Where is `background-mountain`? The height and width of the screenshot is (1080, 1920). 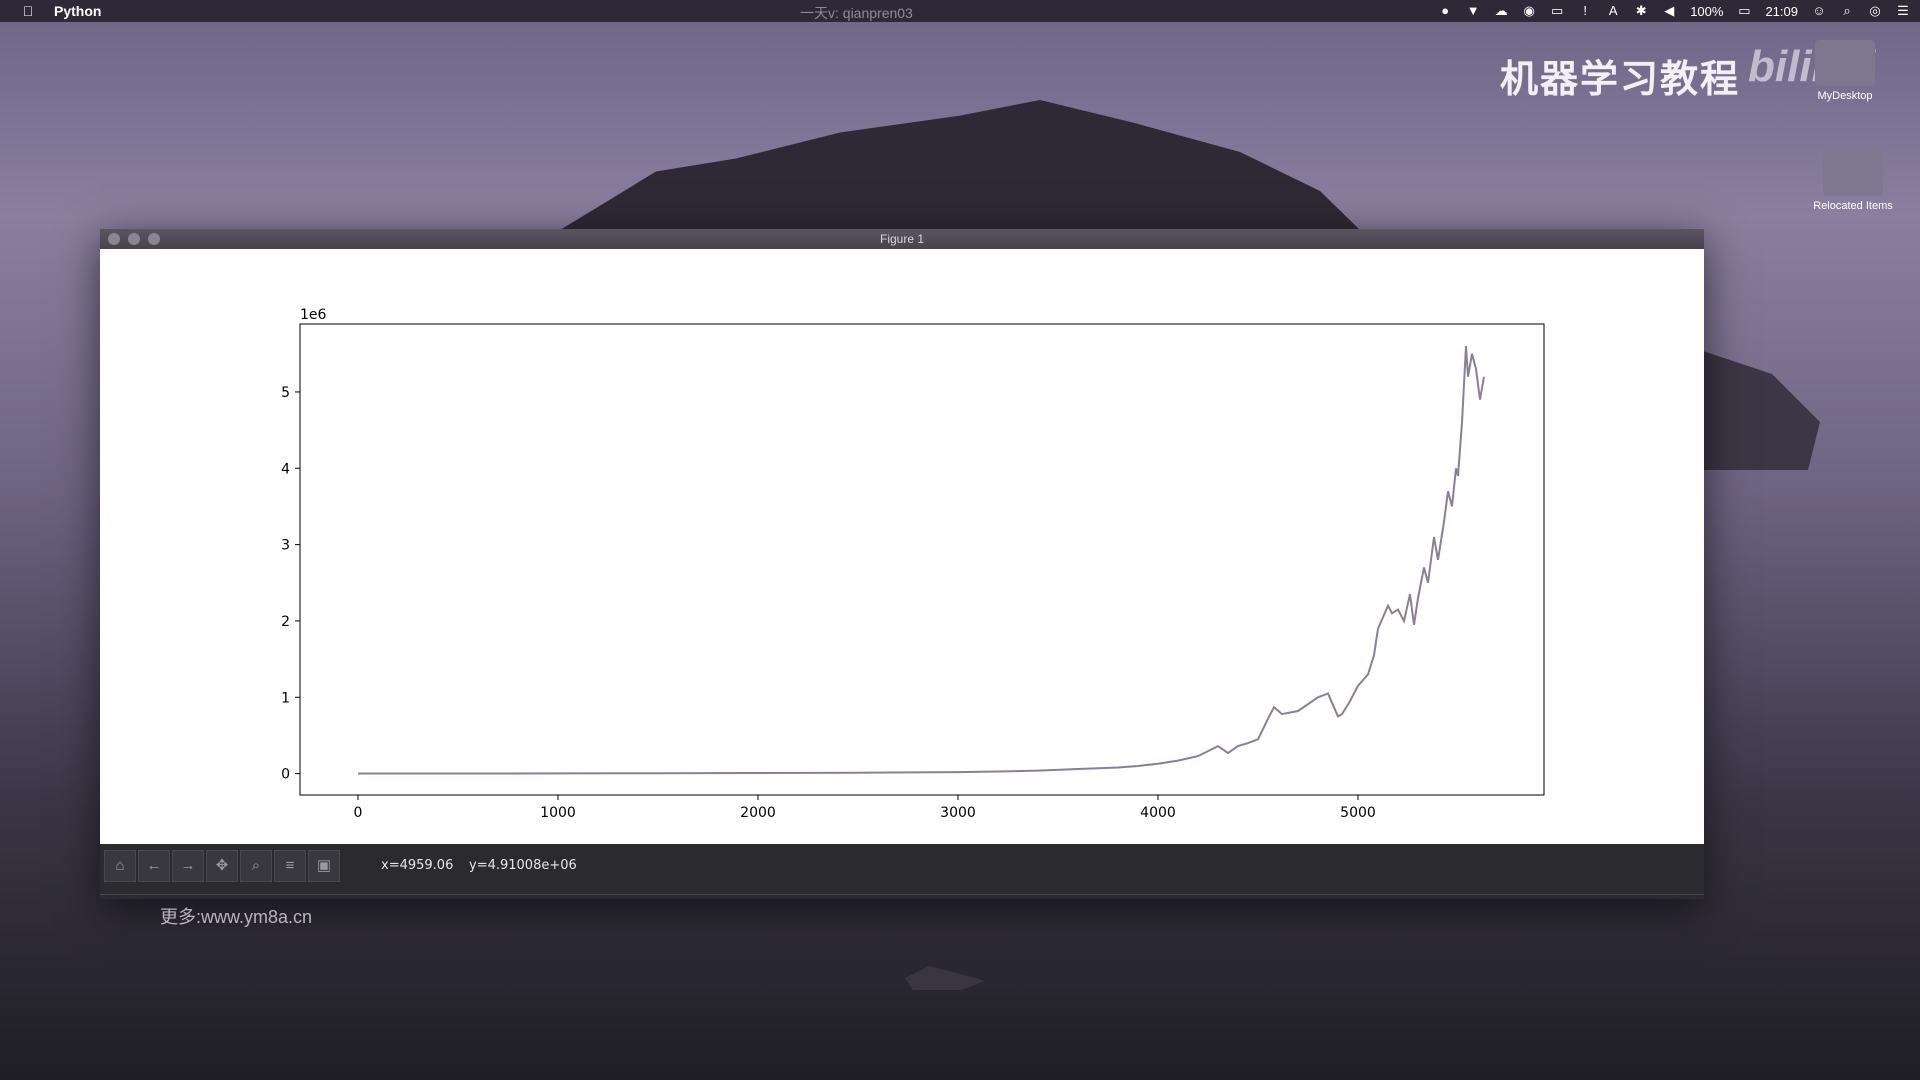
background-mountain is located at coordinates (960, 165).